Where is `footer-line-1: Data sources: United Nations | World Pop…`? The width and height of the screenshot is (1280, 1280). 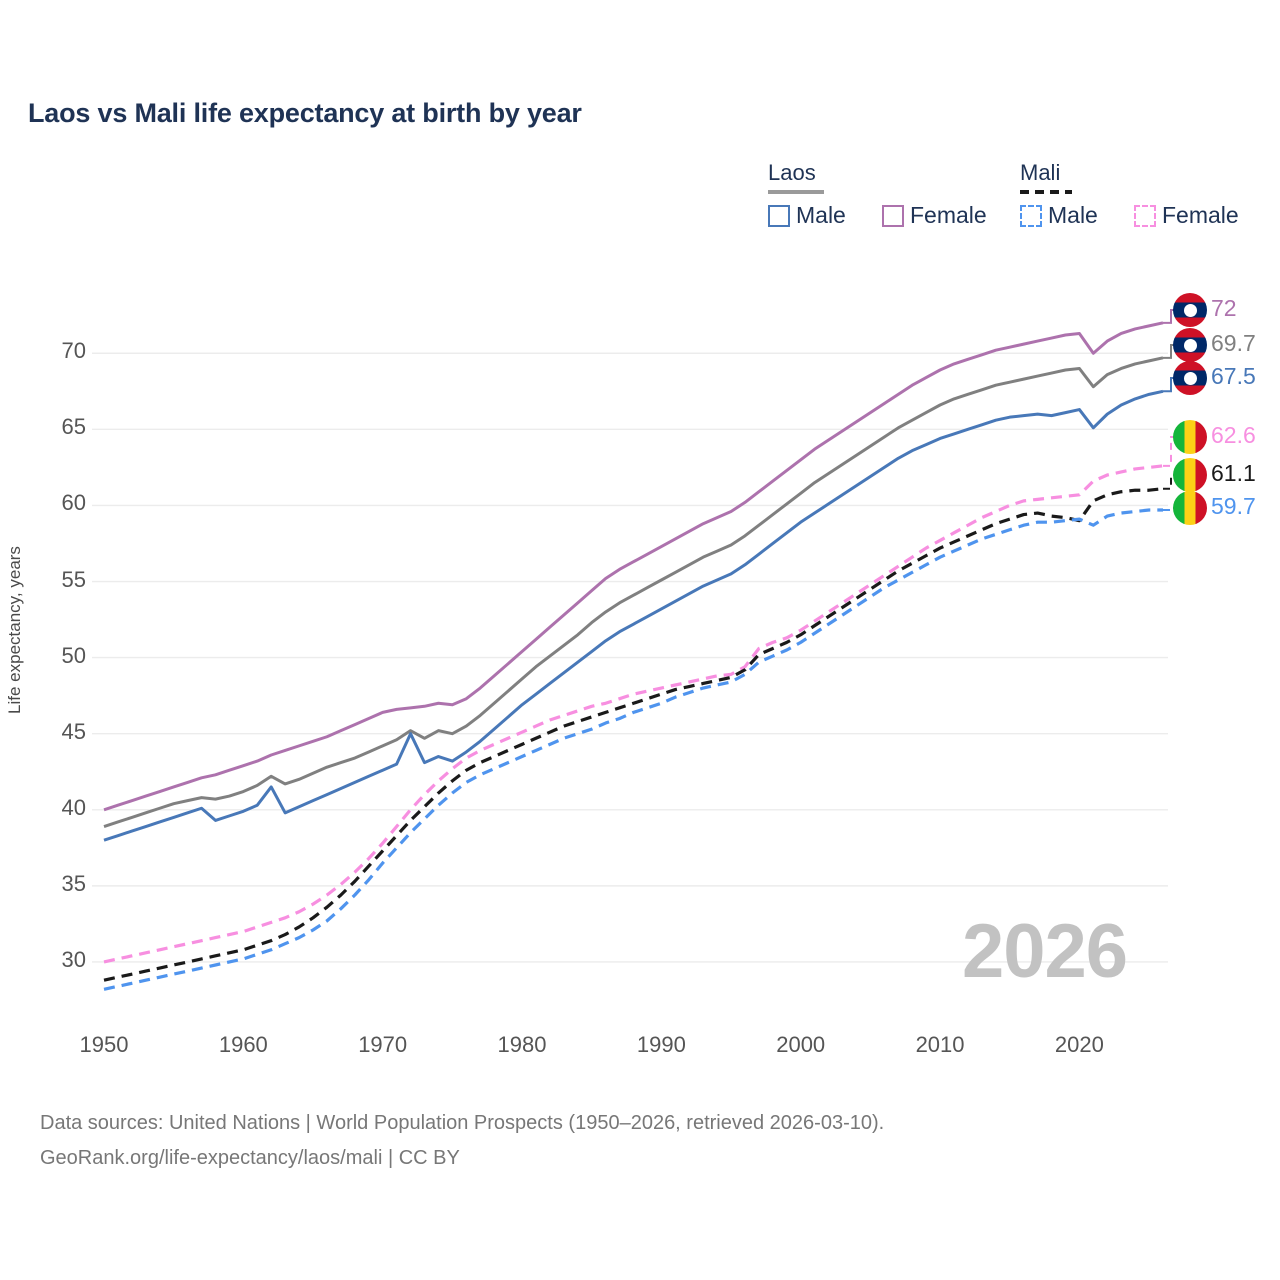
footer-line-1: Data sources: United Nations | World Pop… is located at coordinates (462, 1123).